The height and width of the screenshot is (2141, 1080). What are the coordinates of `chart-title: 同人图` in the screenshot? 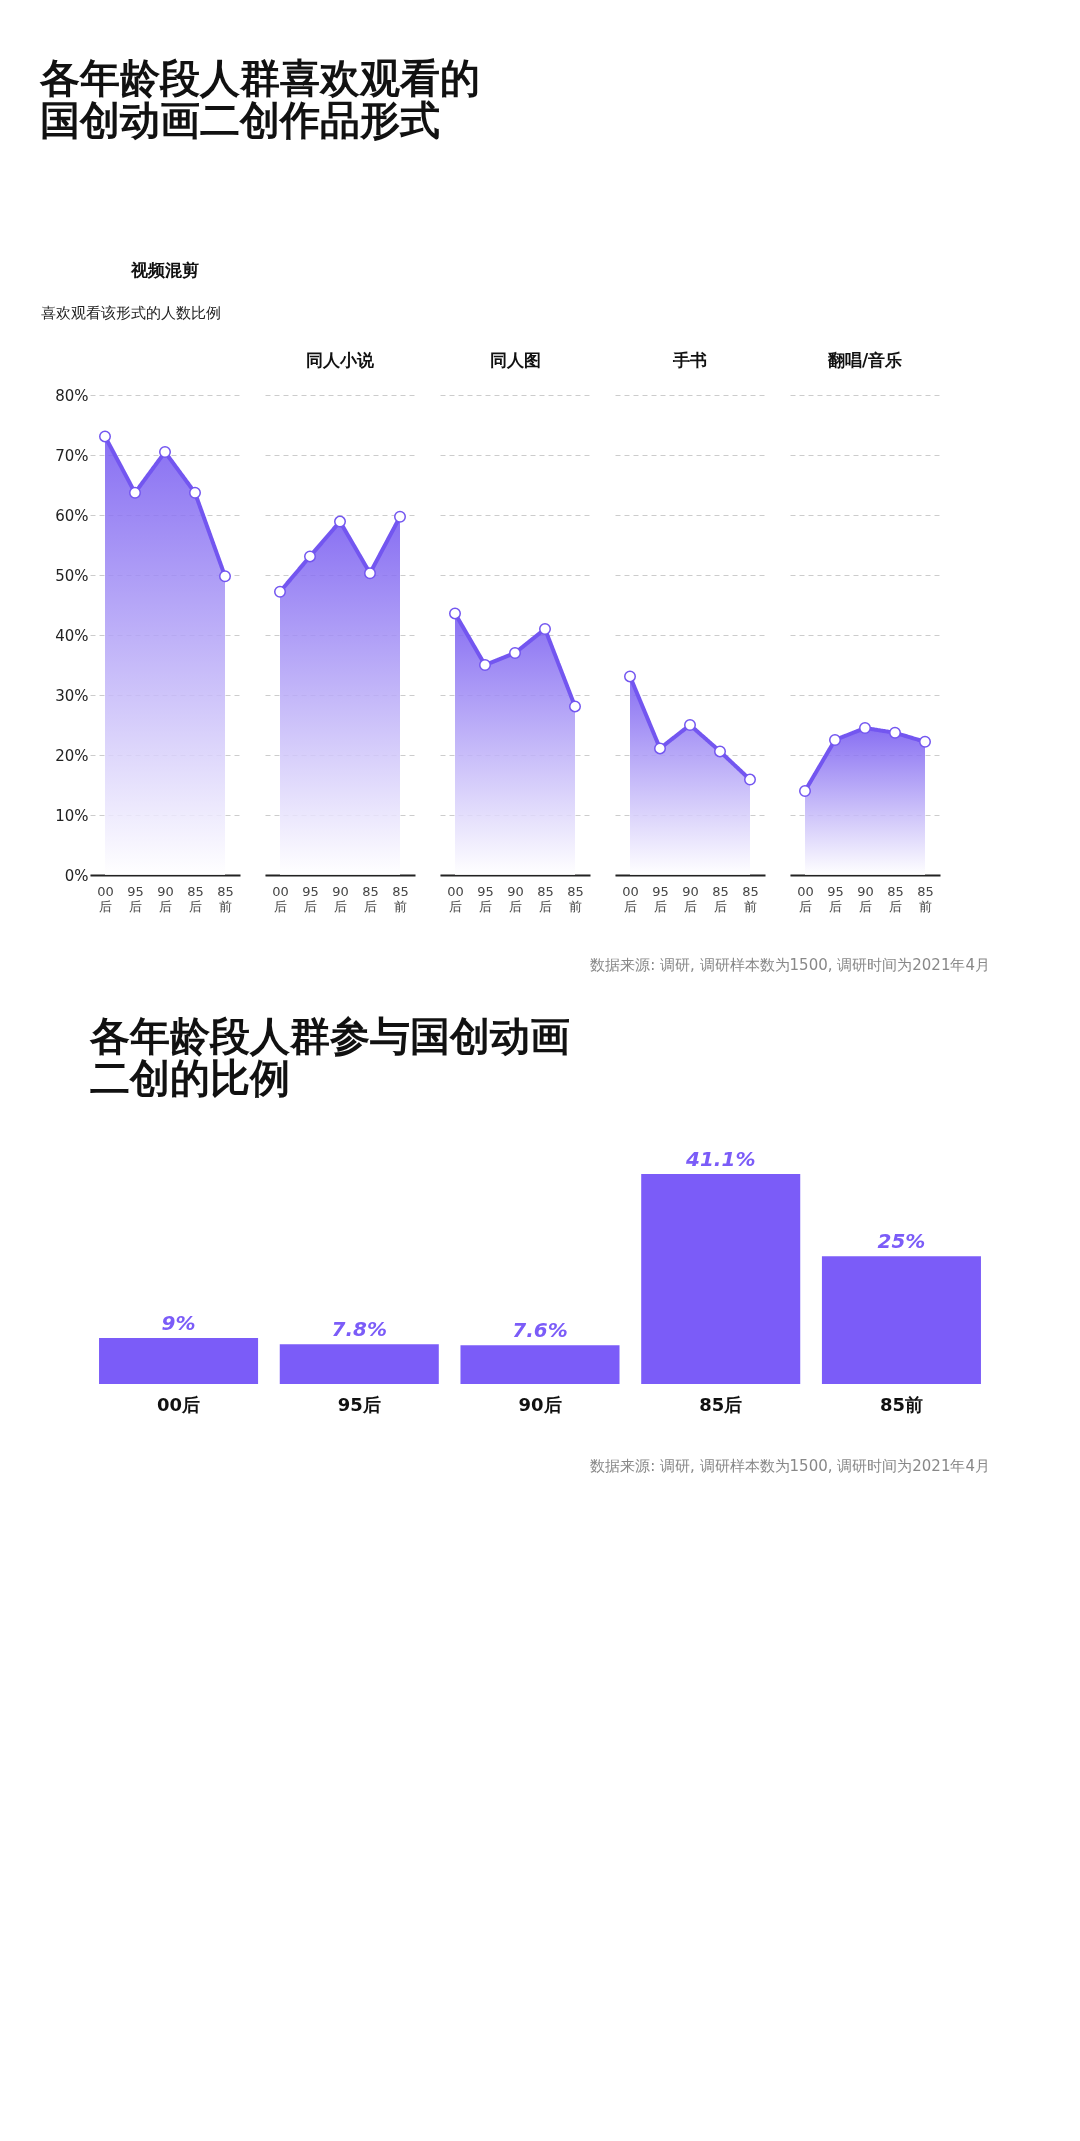 It's located at (515, 360).